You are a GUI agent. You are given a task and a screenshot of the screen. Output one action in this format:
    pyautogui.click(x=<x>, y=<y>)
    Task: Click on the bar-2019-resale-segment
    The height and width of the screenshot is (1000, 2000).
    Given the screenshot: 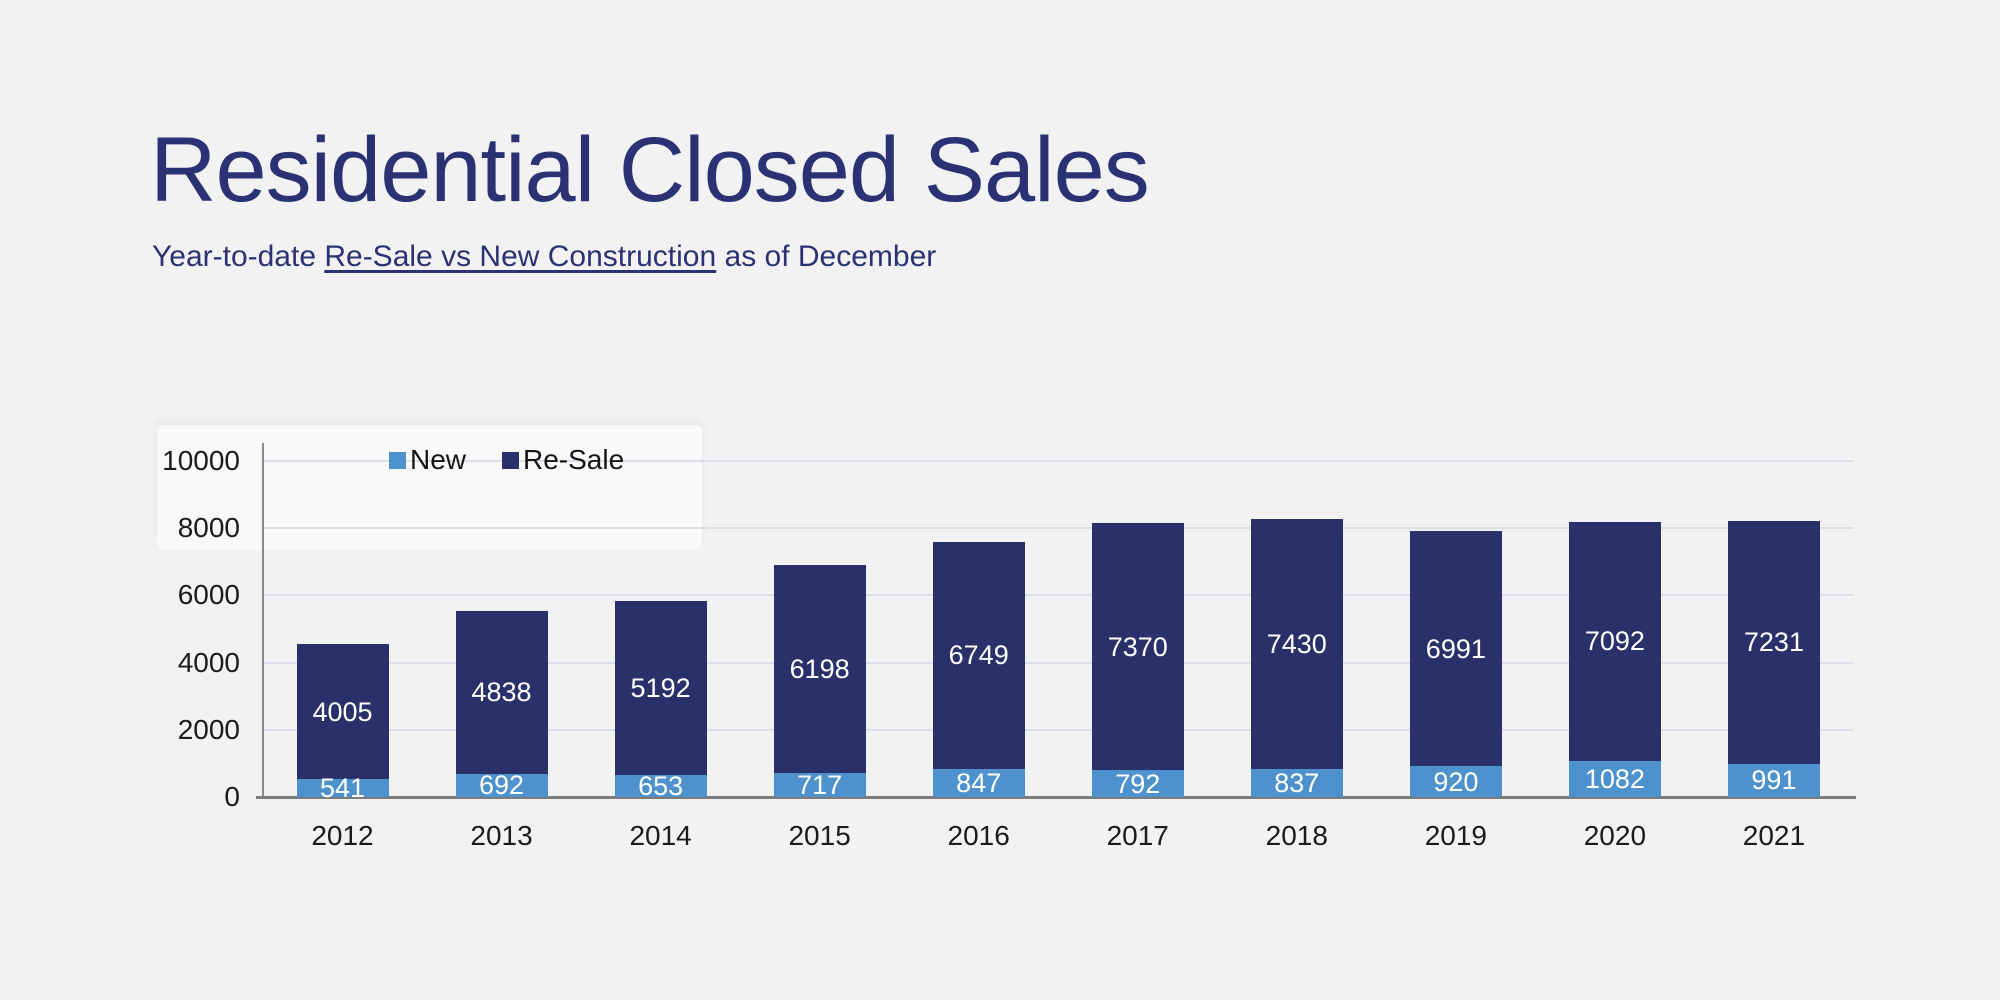 What is the action you would take?
    pyautogui.click(x=1455, y=649)
    